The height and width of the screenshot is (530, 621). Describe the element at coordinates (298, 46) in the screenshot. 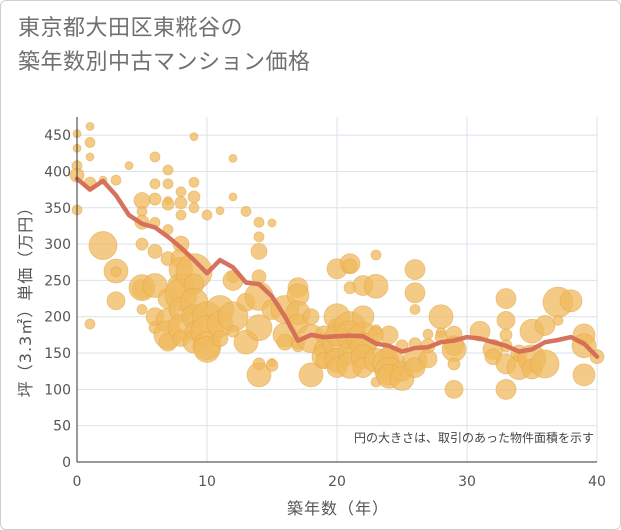

I see `chart-title: 東京都大田区東糀谷の 築年数別中古マンション価格` at that location.